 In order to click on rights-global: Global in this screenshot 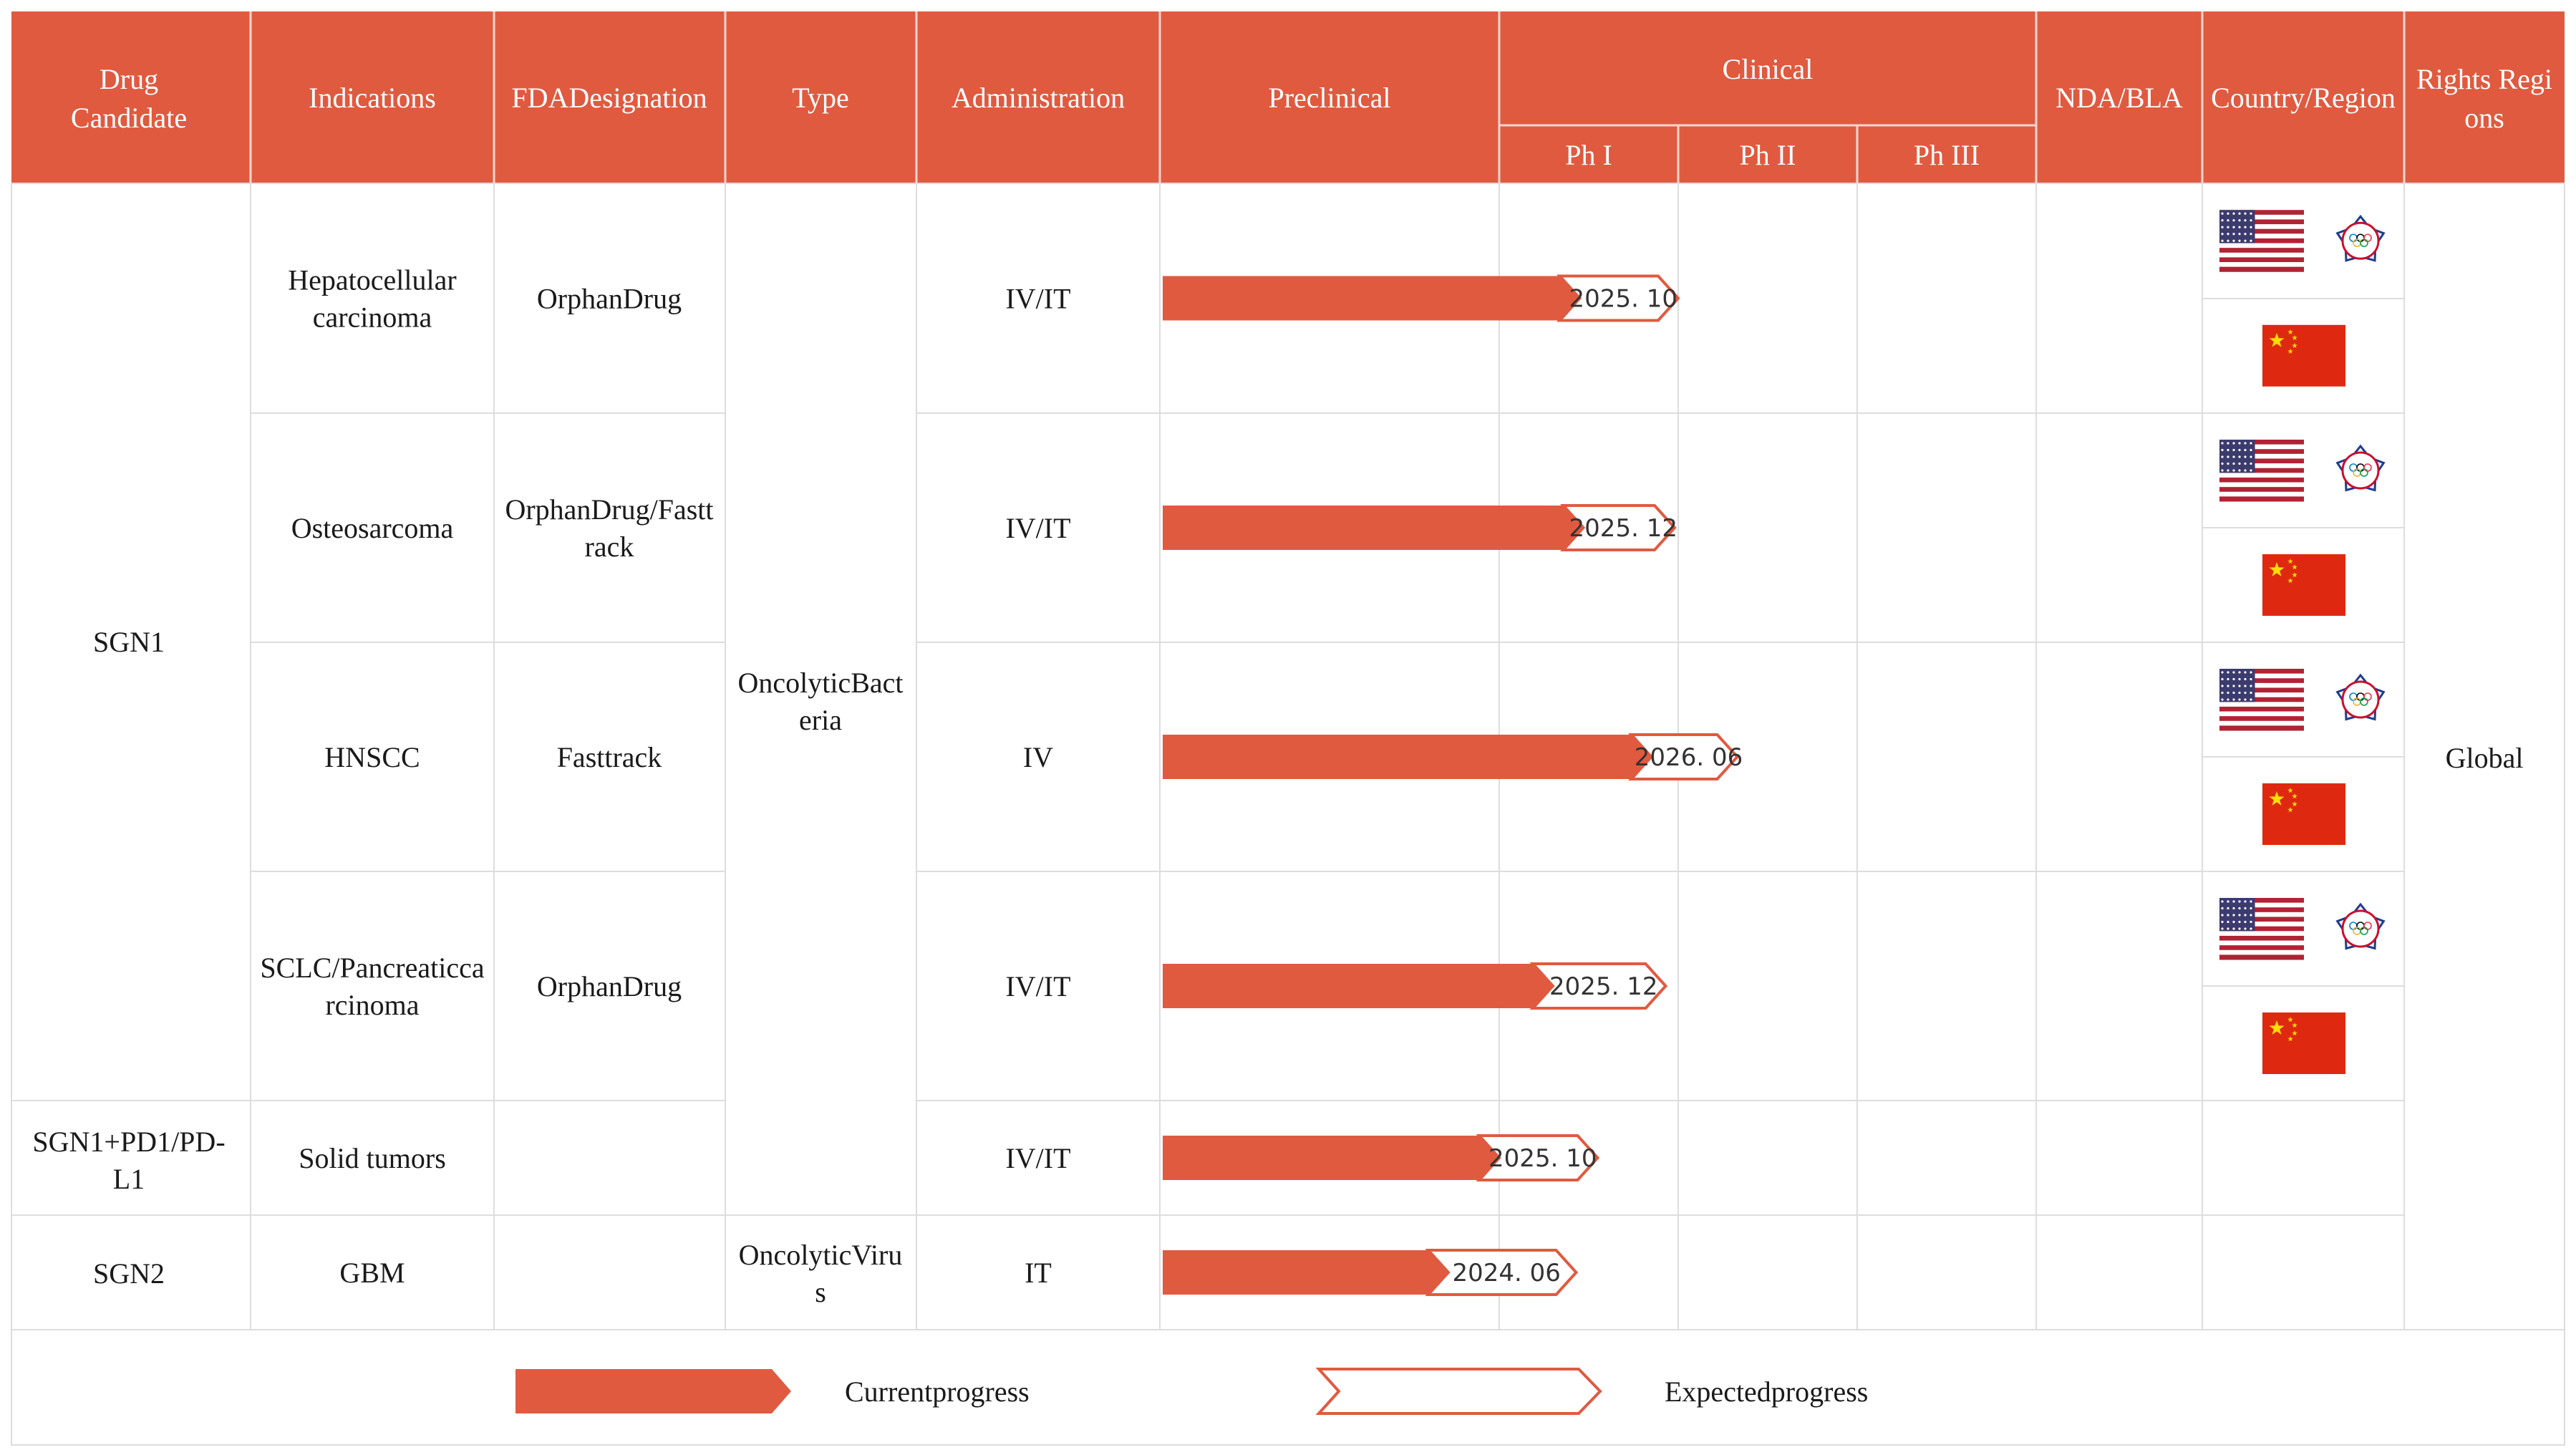, I will do `click(2485, 758)`.